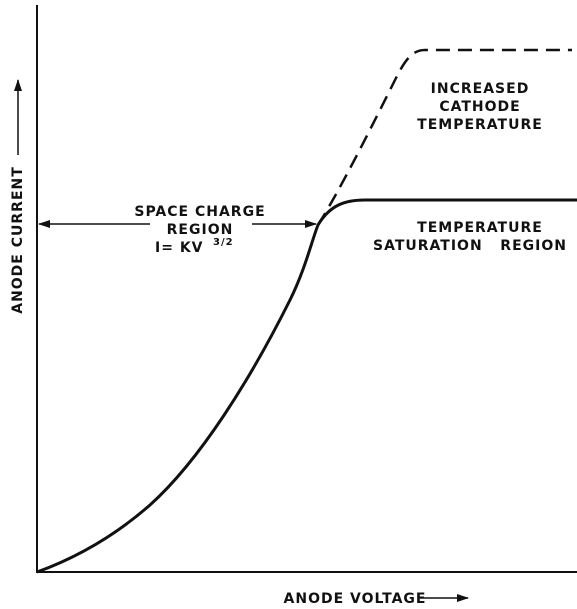  What do you see at coordinates (480, 228) in the screenshot?
I see `saturation-line1: TEMPERATURE` at bounding box center [480, 228].